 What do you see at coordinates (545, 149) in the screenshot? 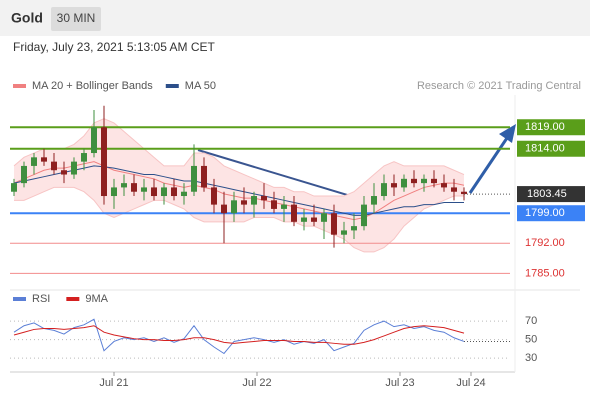
I see `level-label: 1814.00` at bounding box center [545, 149].